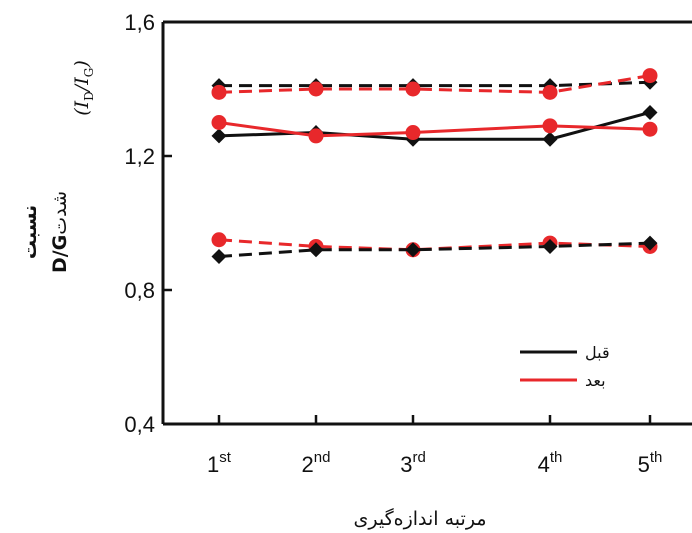  I want to click on svg-text: (ID/IG), so click(83, 88).